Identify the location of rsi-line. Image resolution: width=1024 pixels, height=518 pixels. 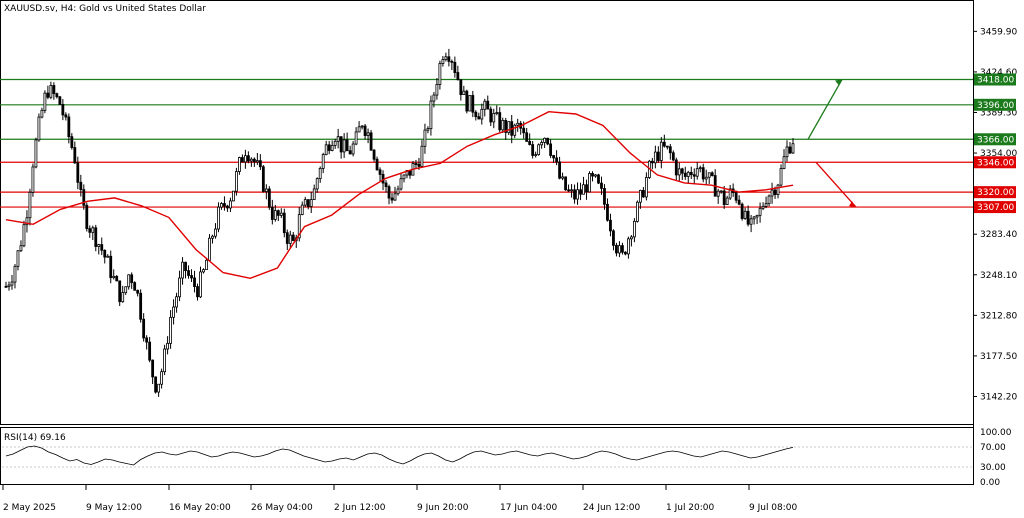
(399, 455).